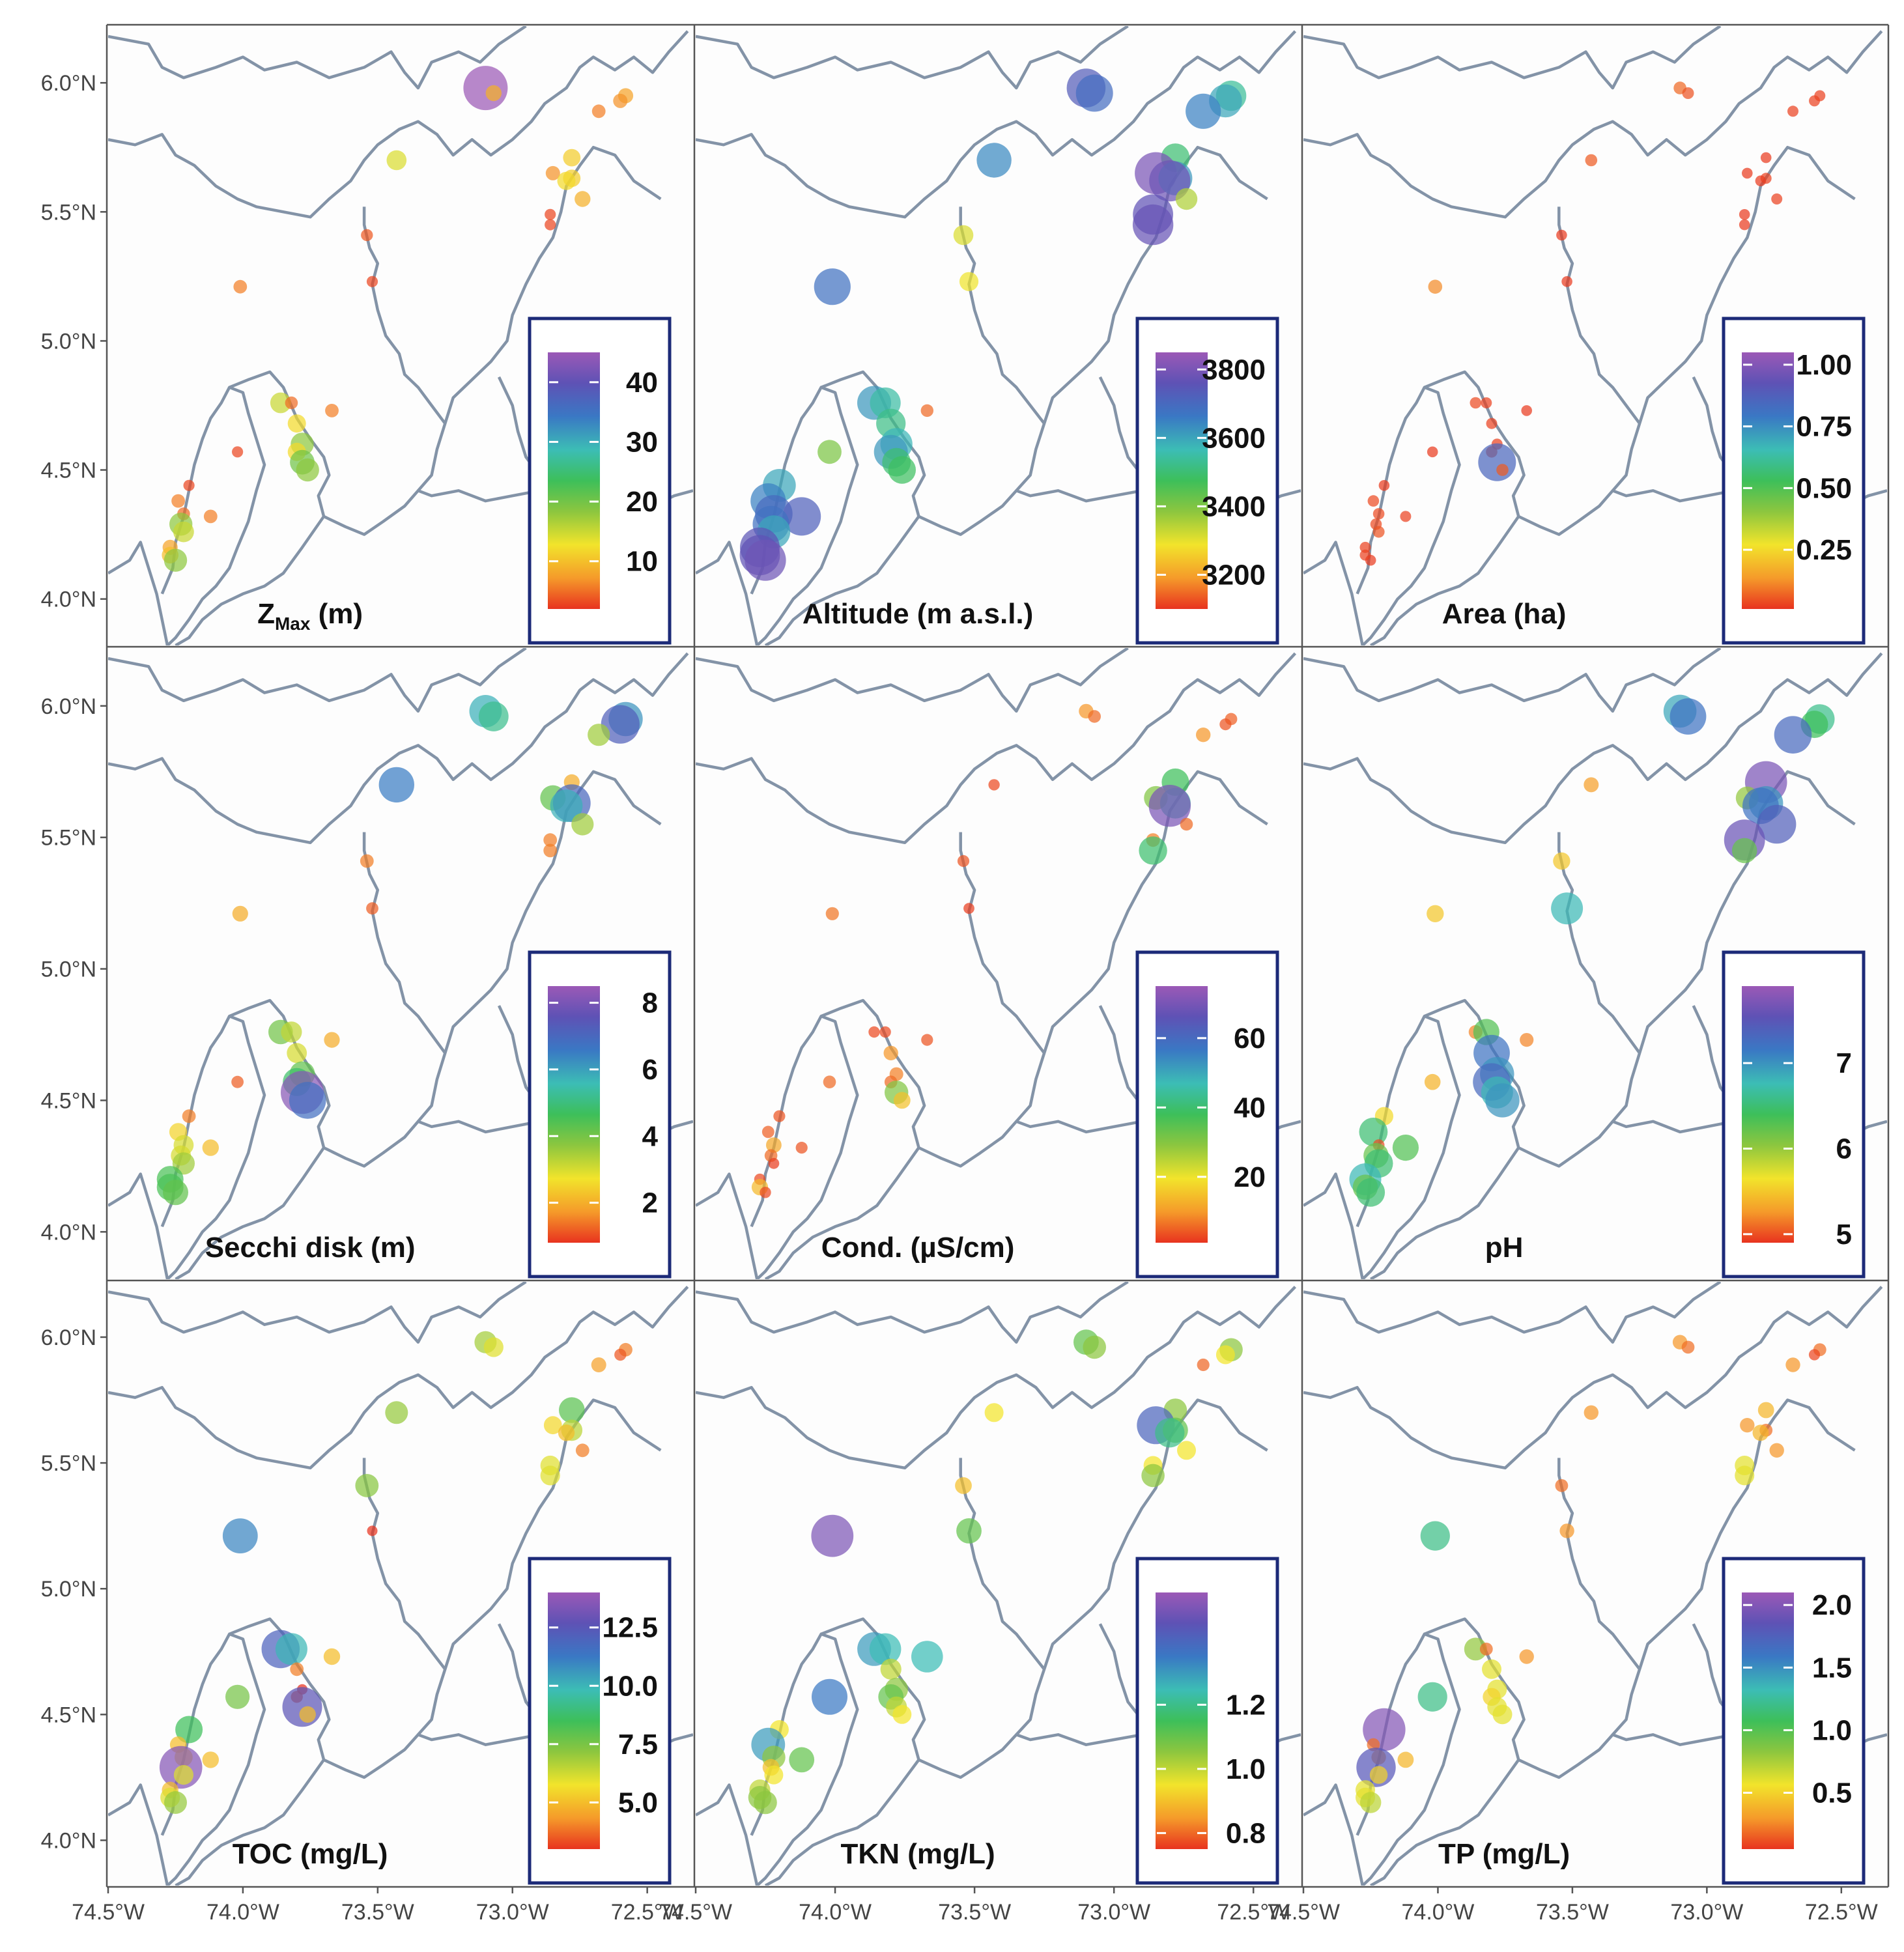 This screenshot has height=1952, width=1904. What do you see at coordinates (1844, 1063) in the screenshot?
I see `legend-tick-label: 7` at bounding box center [1844, 1063].